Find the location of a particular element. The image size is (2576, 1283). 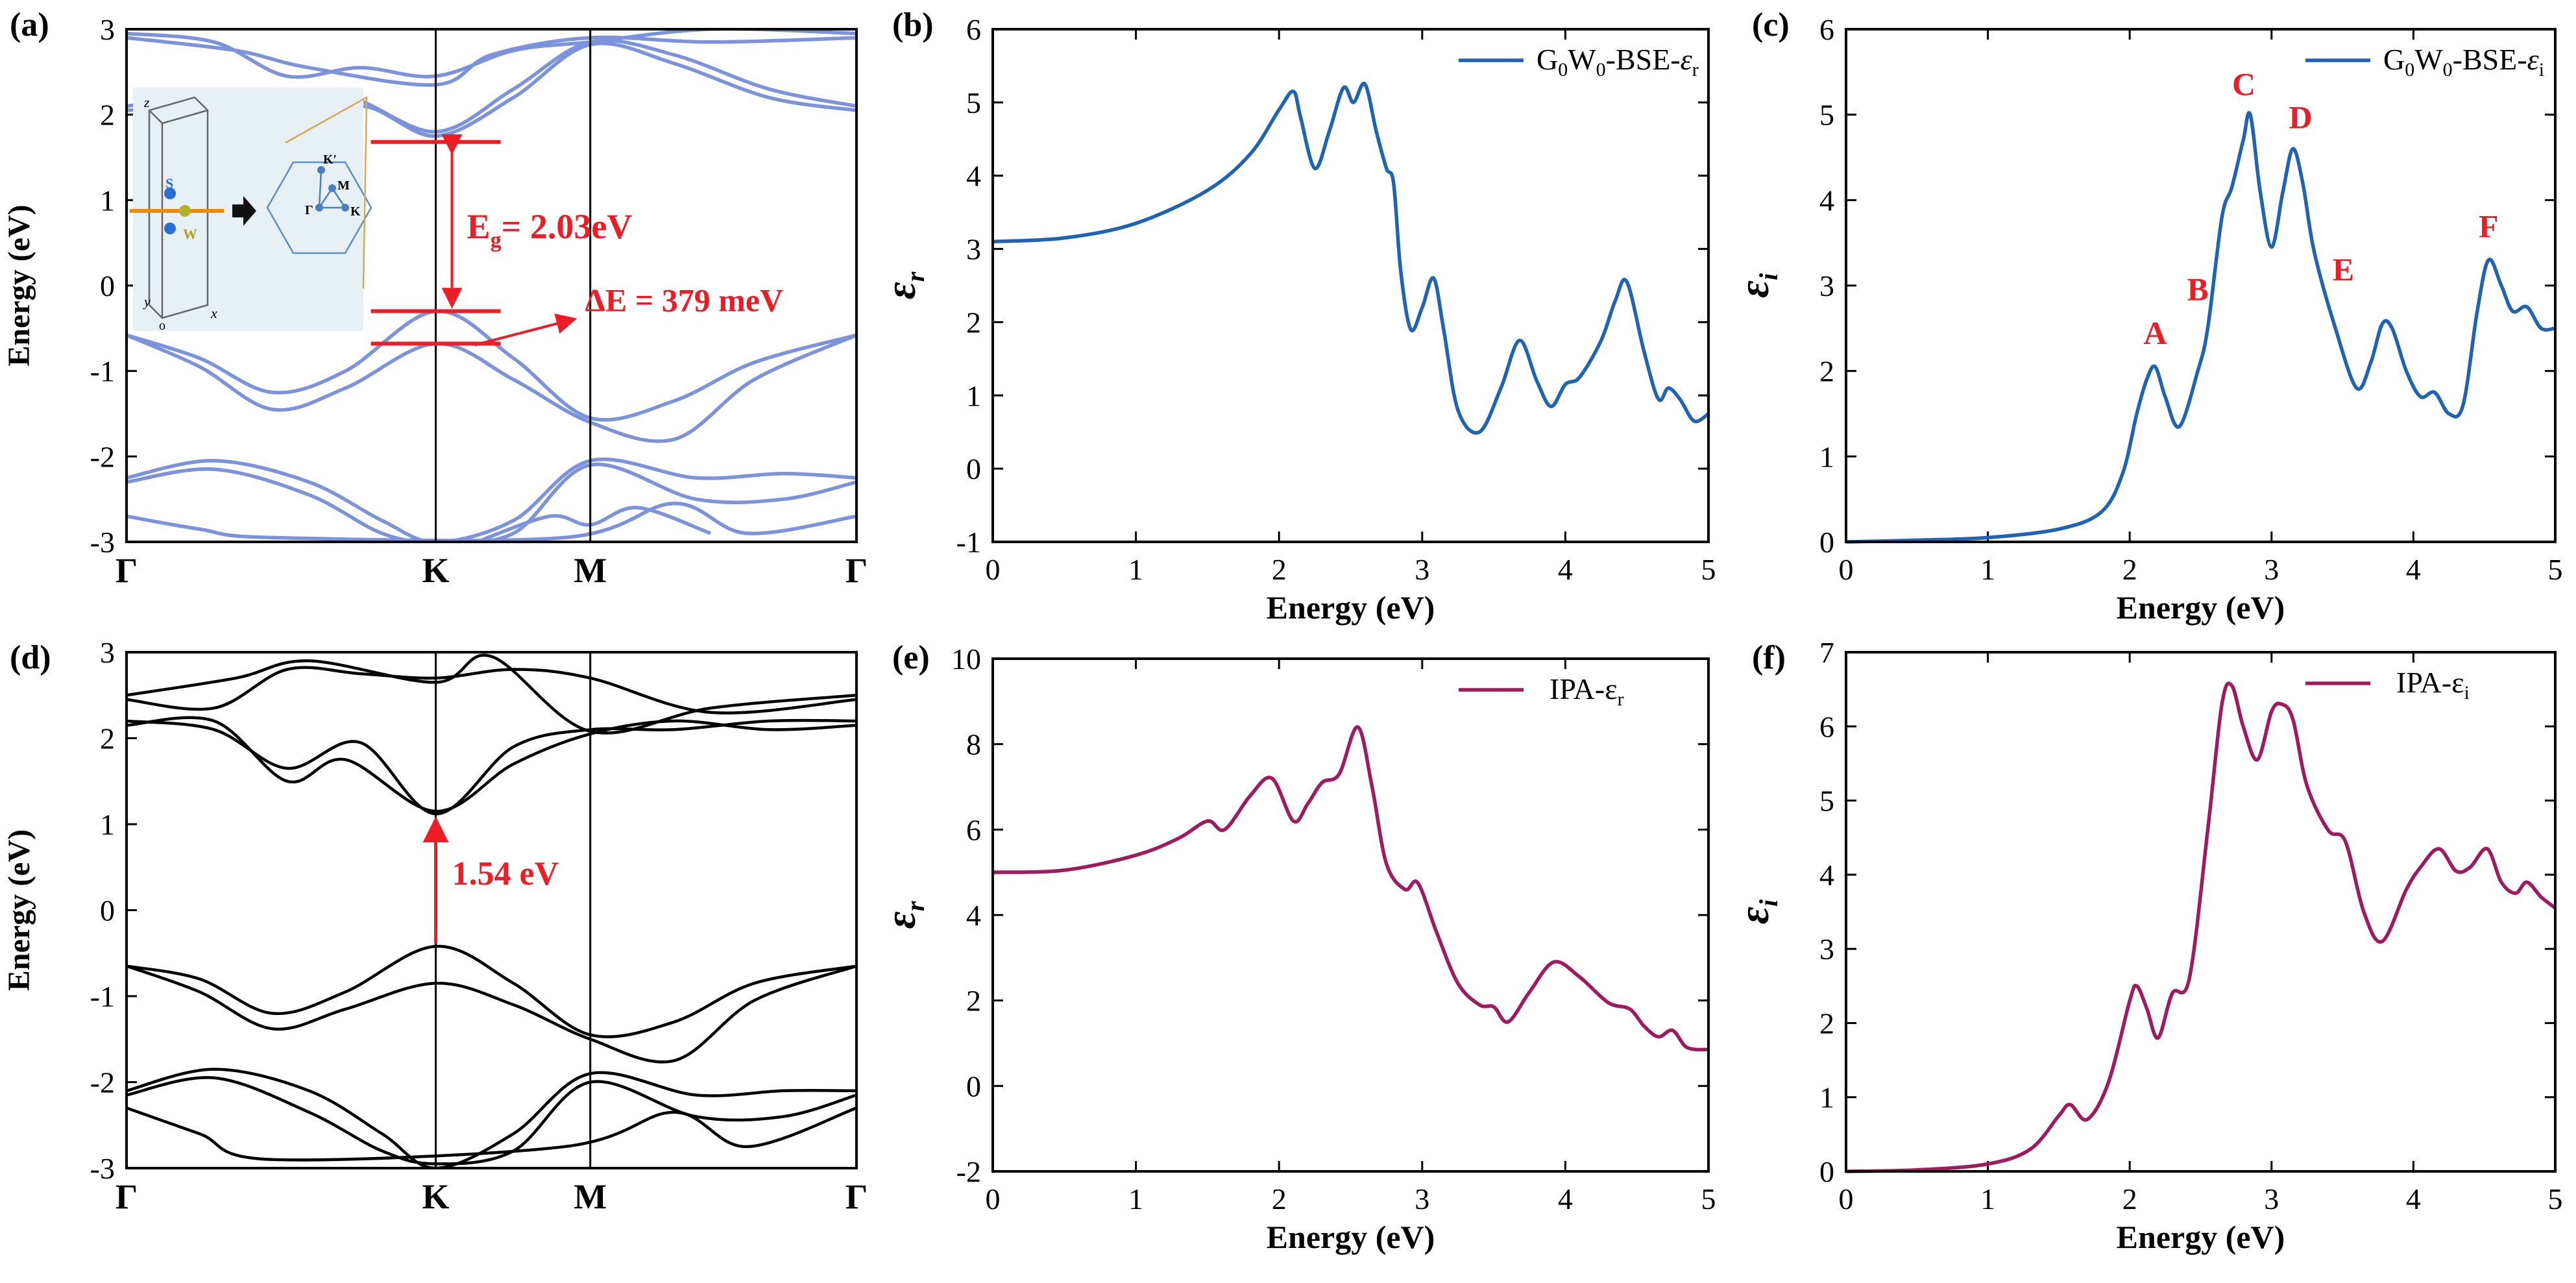

panel-label: (d) is located at coordinates (30, 657).